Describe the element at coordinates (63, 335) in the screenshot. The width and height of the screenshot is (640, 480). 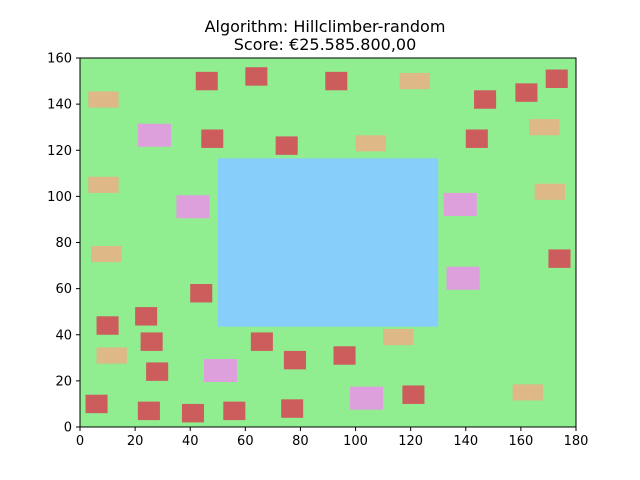
I see `y-tick-label: 40` at that location.